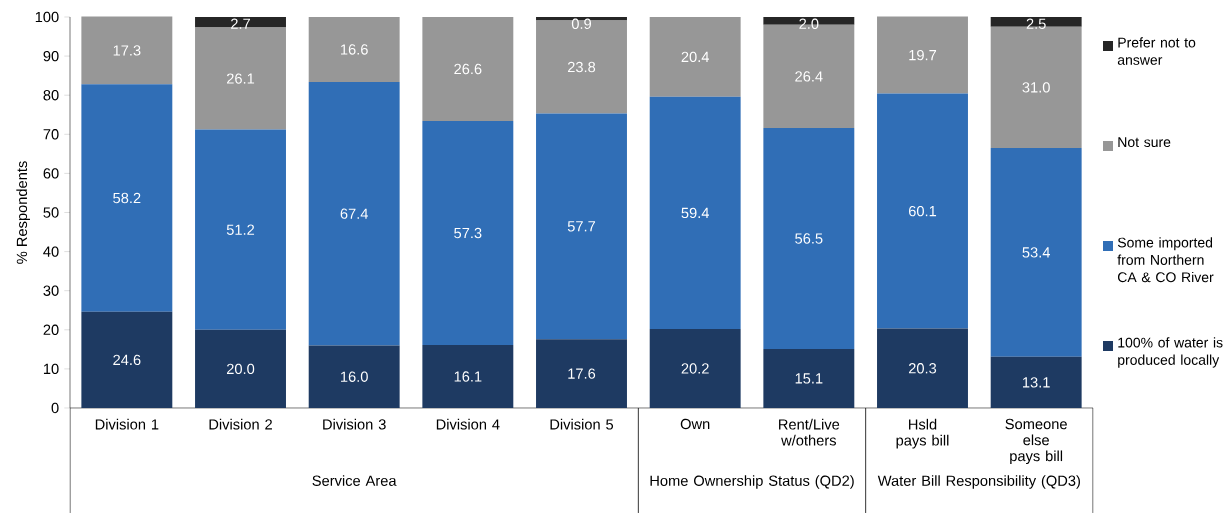 The image size is (1227, 513). What do you see at coordinates (468, 69) in the screenshot?
I see `data-label: 26.6` at bounding box center [468, 69].